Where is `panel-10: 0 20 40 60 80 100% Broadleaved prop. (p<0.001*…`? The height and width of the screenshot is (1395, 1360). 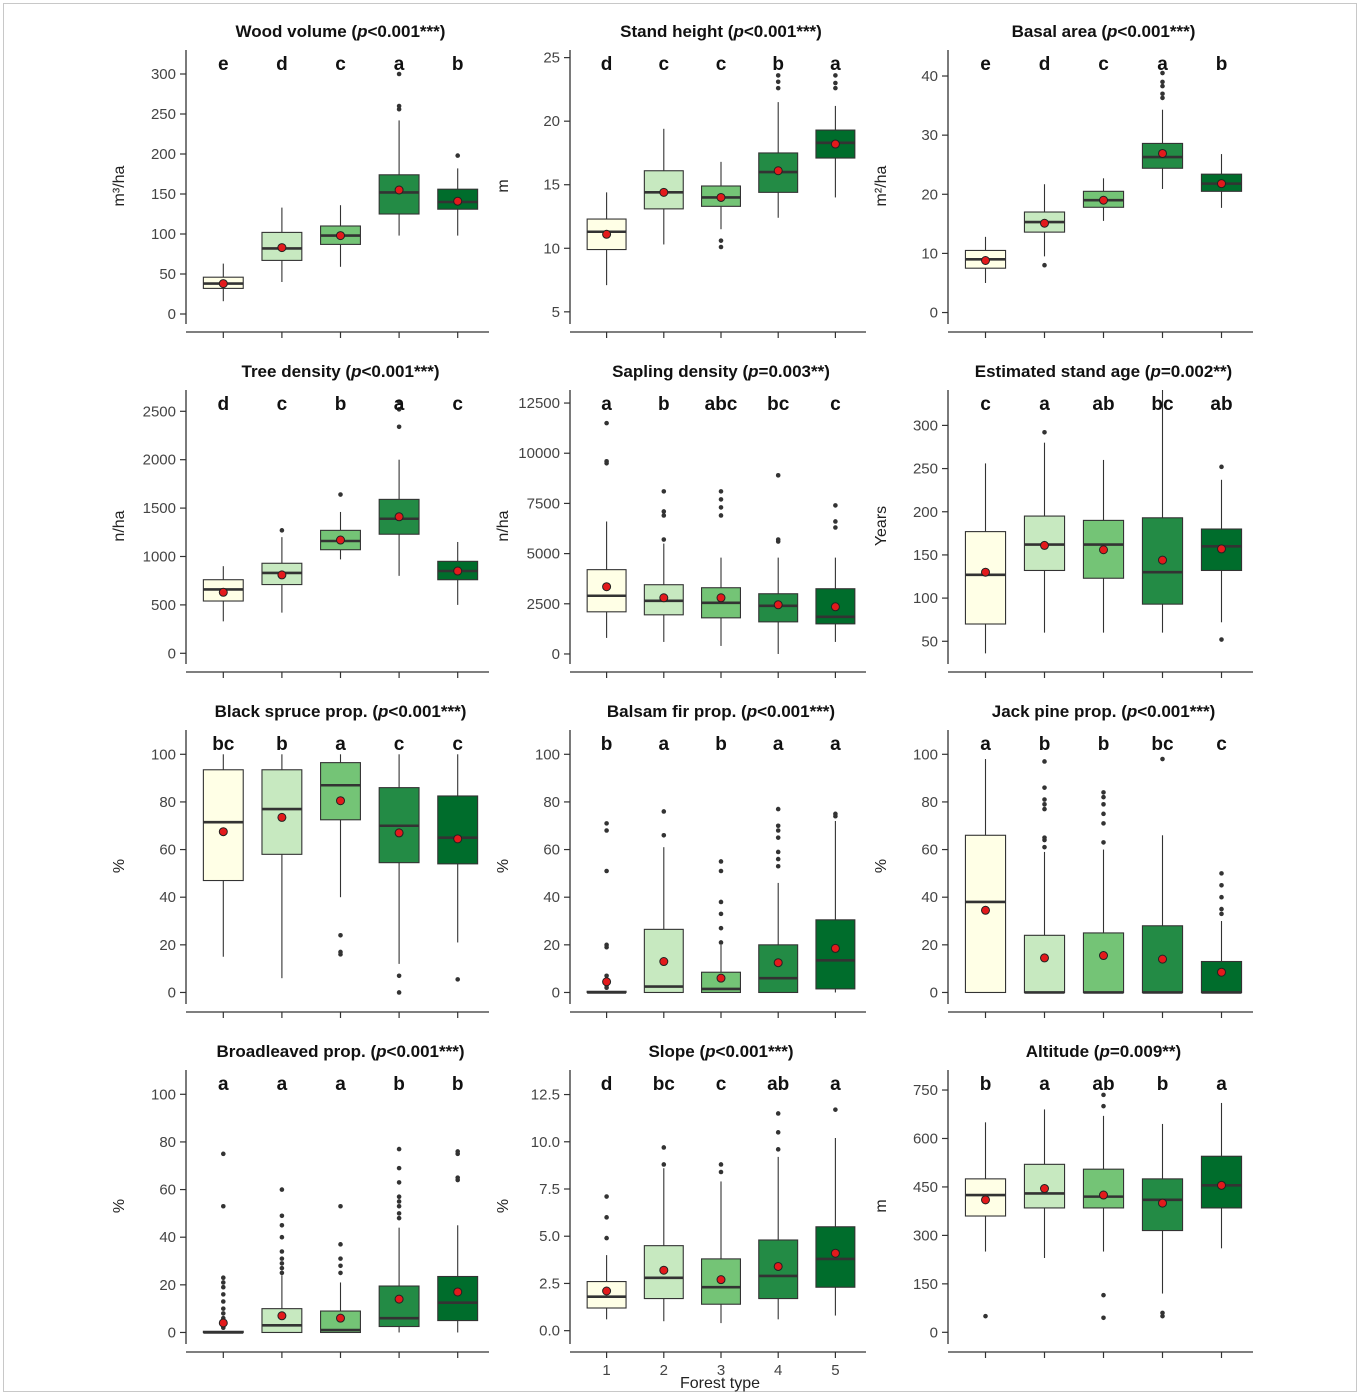
panel-10: 0 20 40 60 80 100% Broadleaved prop. (p<0.001*… is located at coordinates (300, 1200).